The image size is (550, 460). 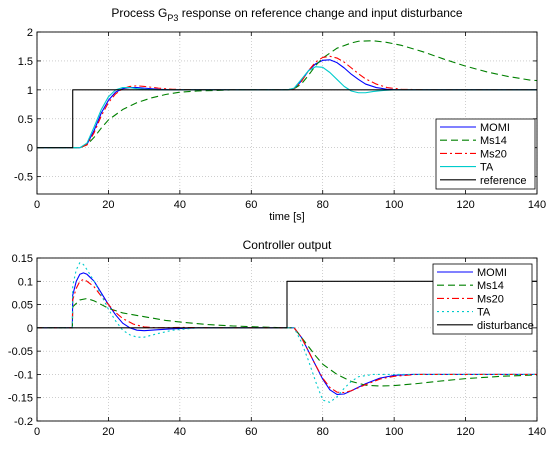 What do you see at coordinates (287, 245) in the screenshot?
I see `chart-title: Controller output` at bounding box center [287, 245].